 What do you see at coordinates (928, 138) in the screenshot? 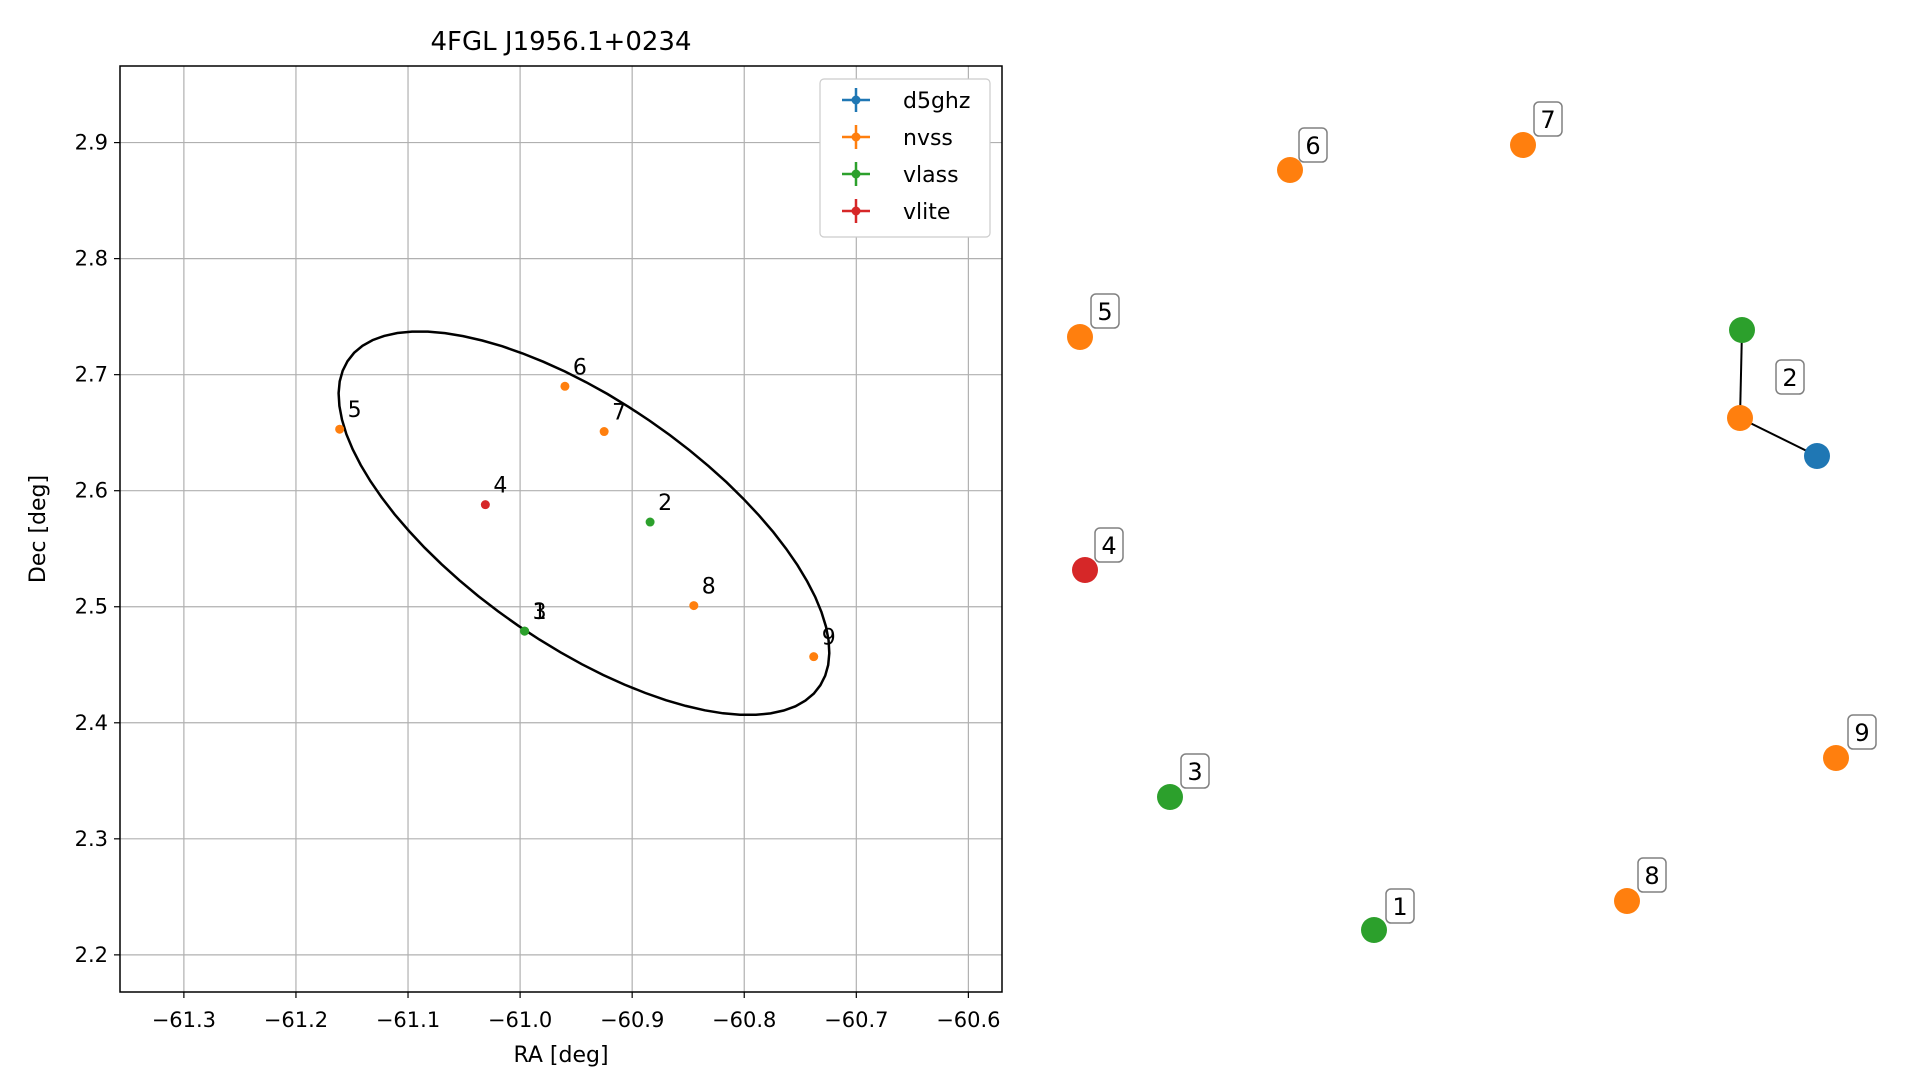
I see `legend-label-nvss: nvss` at bounding box center [928, 138].